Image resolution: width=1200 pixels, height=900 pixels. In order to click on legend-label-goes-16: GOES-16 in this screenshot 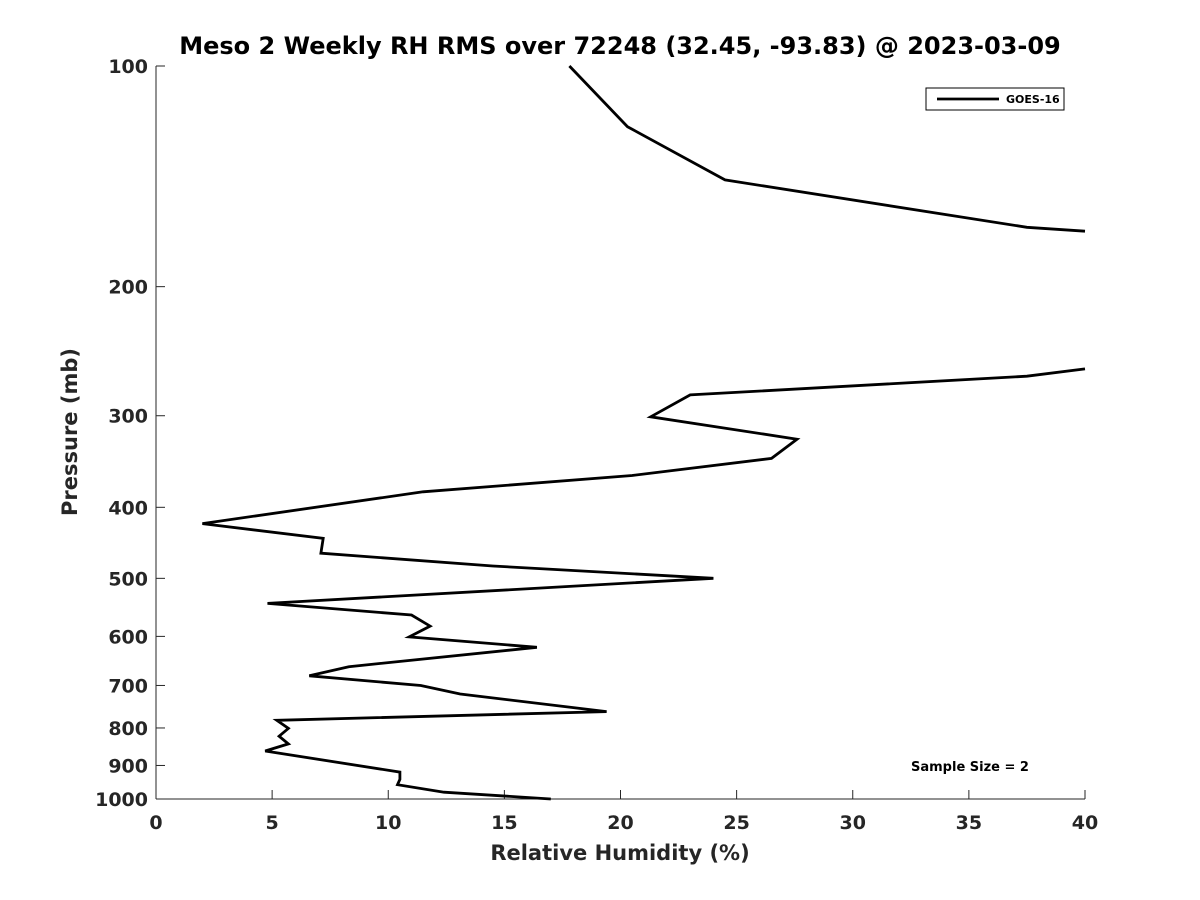, I will do `click(1033, 99)`.